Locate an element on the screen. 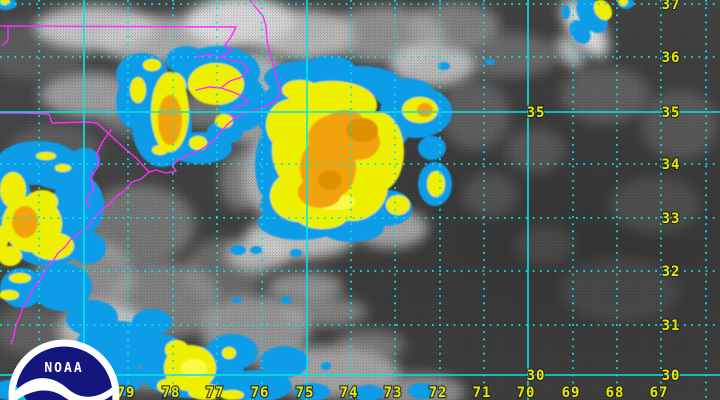  latitude-label-36: 36 is located at coordinates (671, 58).